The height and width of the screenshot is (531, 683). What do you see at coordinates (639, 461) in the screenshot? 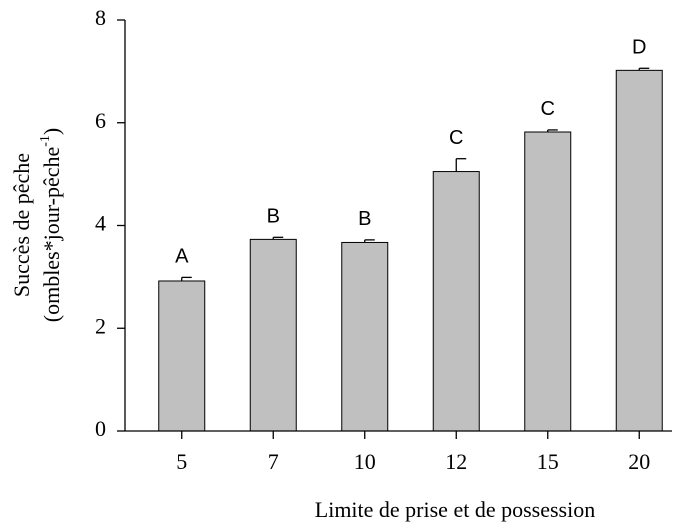
I see `x-tick-label: 20` at bounding box center [639, 461].